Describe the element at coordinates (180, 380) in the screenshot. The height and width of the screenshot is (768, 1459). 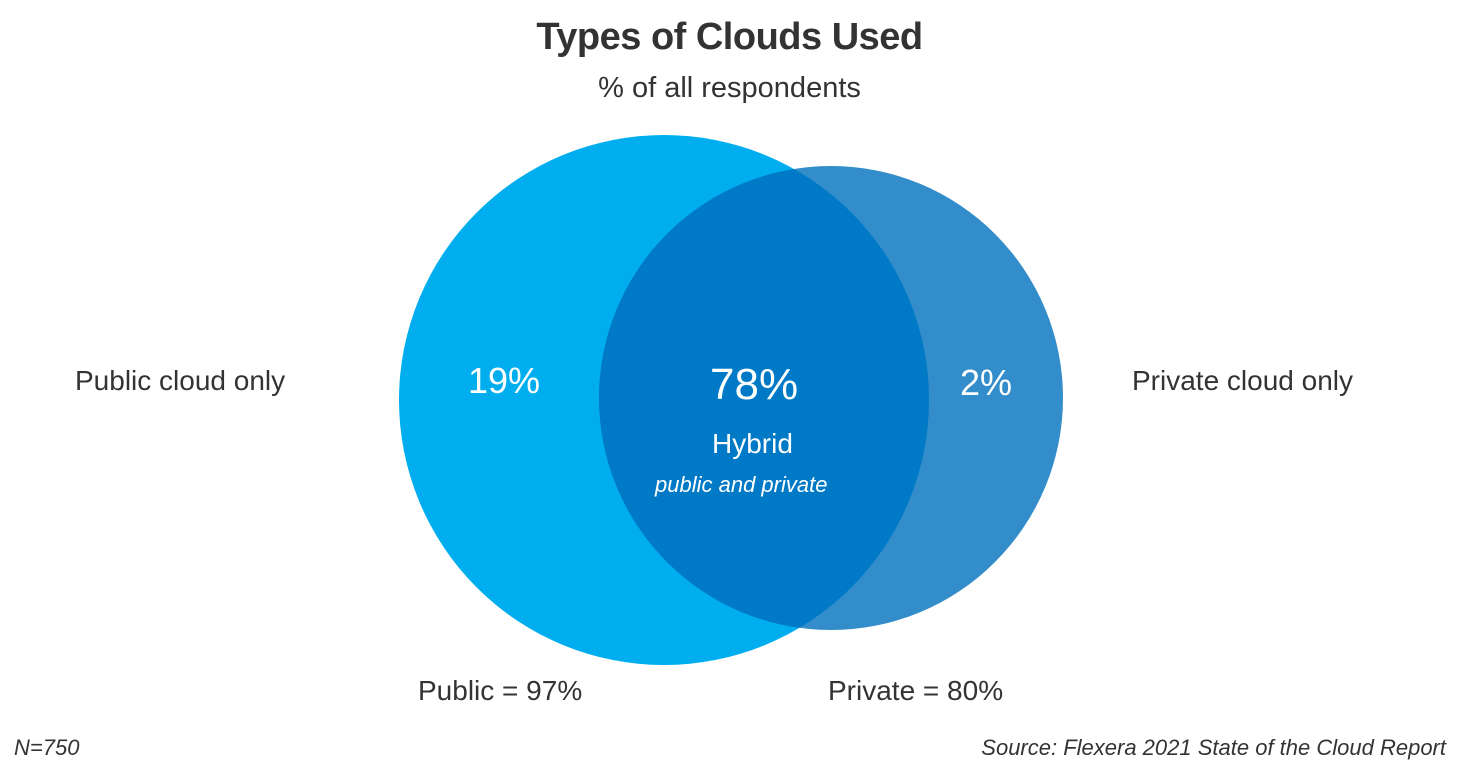
I see `public-only-label: Public cloud only` at that location.